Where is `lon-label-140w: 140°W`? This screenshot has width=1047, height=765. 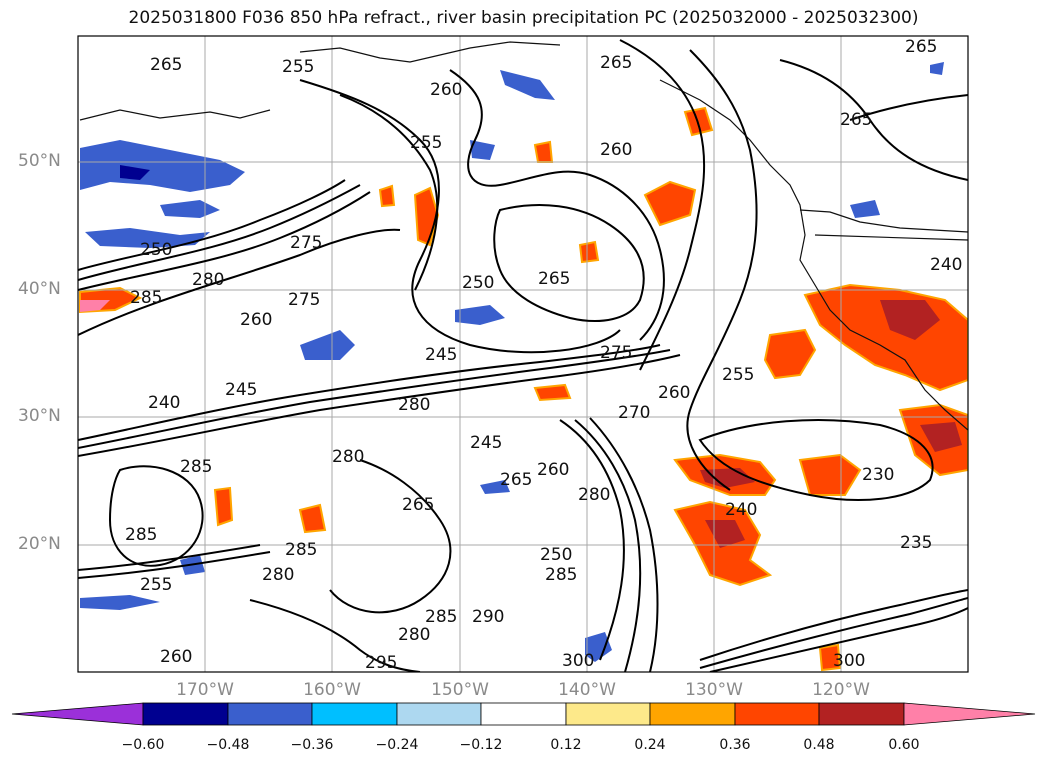
lon-label-140w: 140°W is located at coordinates (587, 690).